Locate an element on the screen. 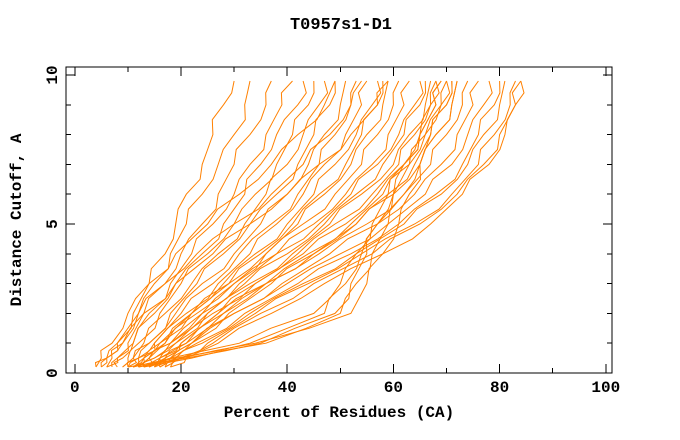  y-axis-label: Distance Cutoff, A is located at coordinates (17, 219).